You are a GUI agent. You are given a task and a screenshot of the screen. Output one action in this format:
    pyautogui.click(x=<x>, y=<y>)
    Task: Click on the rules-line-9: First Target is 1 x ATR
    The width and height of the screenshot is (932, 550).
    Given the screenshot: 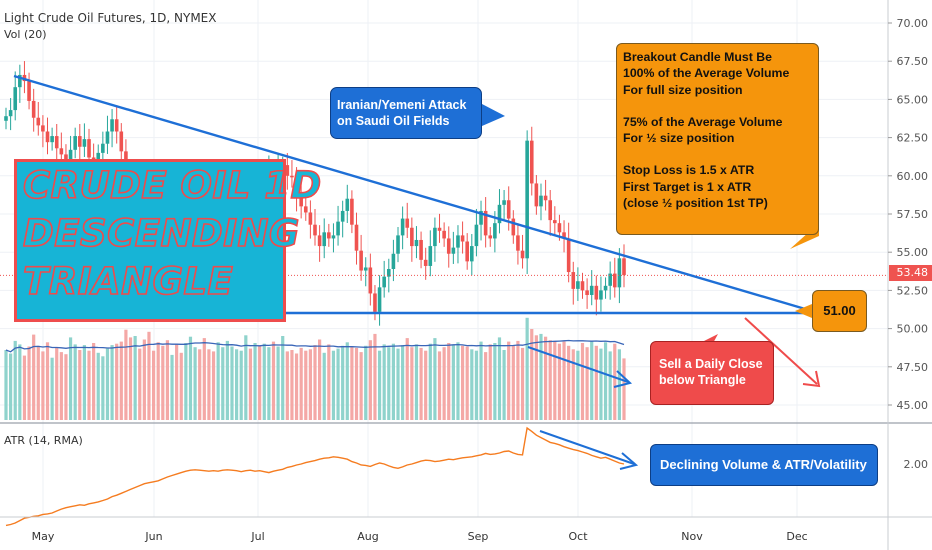 What is the action you would take?
    pyautogui.click(x=687, y=186)
    